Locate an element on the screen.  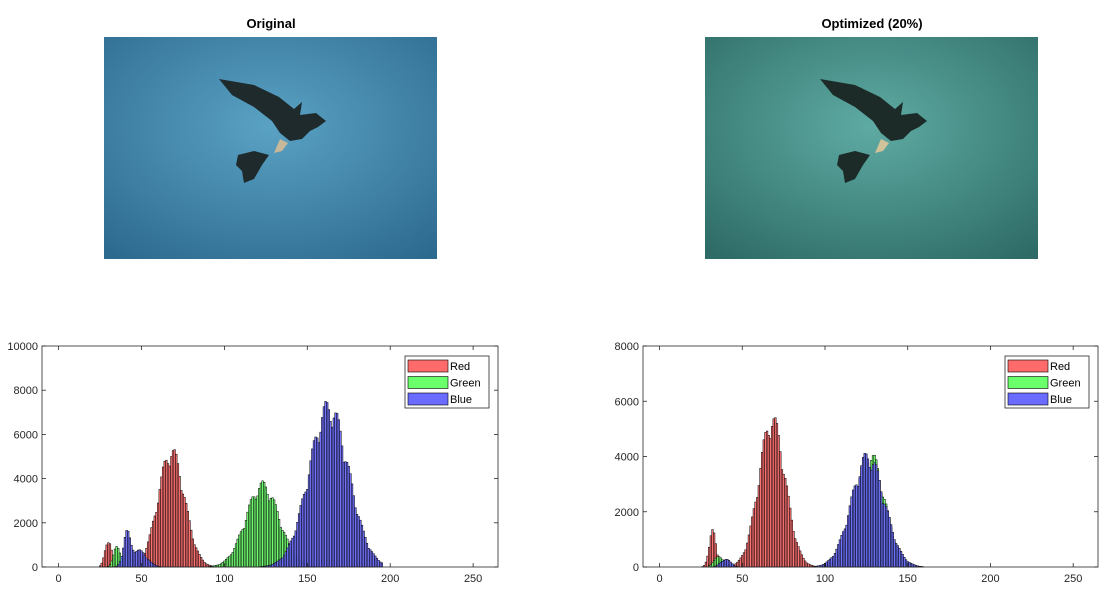
image-title-original: Original is located at coordinates (271, 23).